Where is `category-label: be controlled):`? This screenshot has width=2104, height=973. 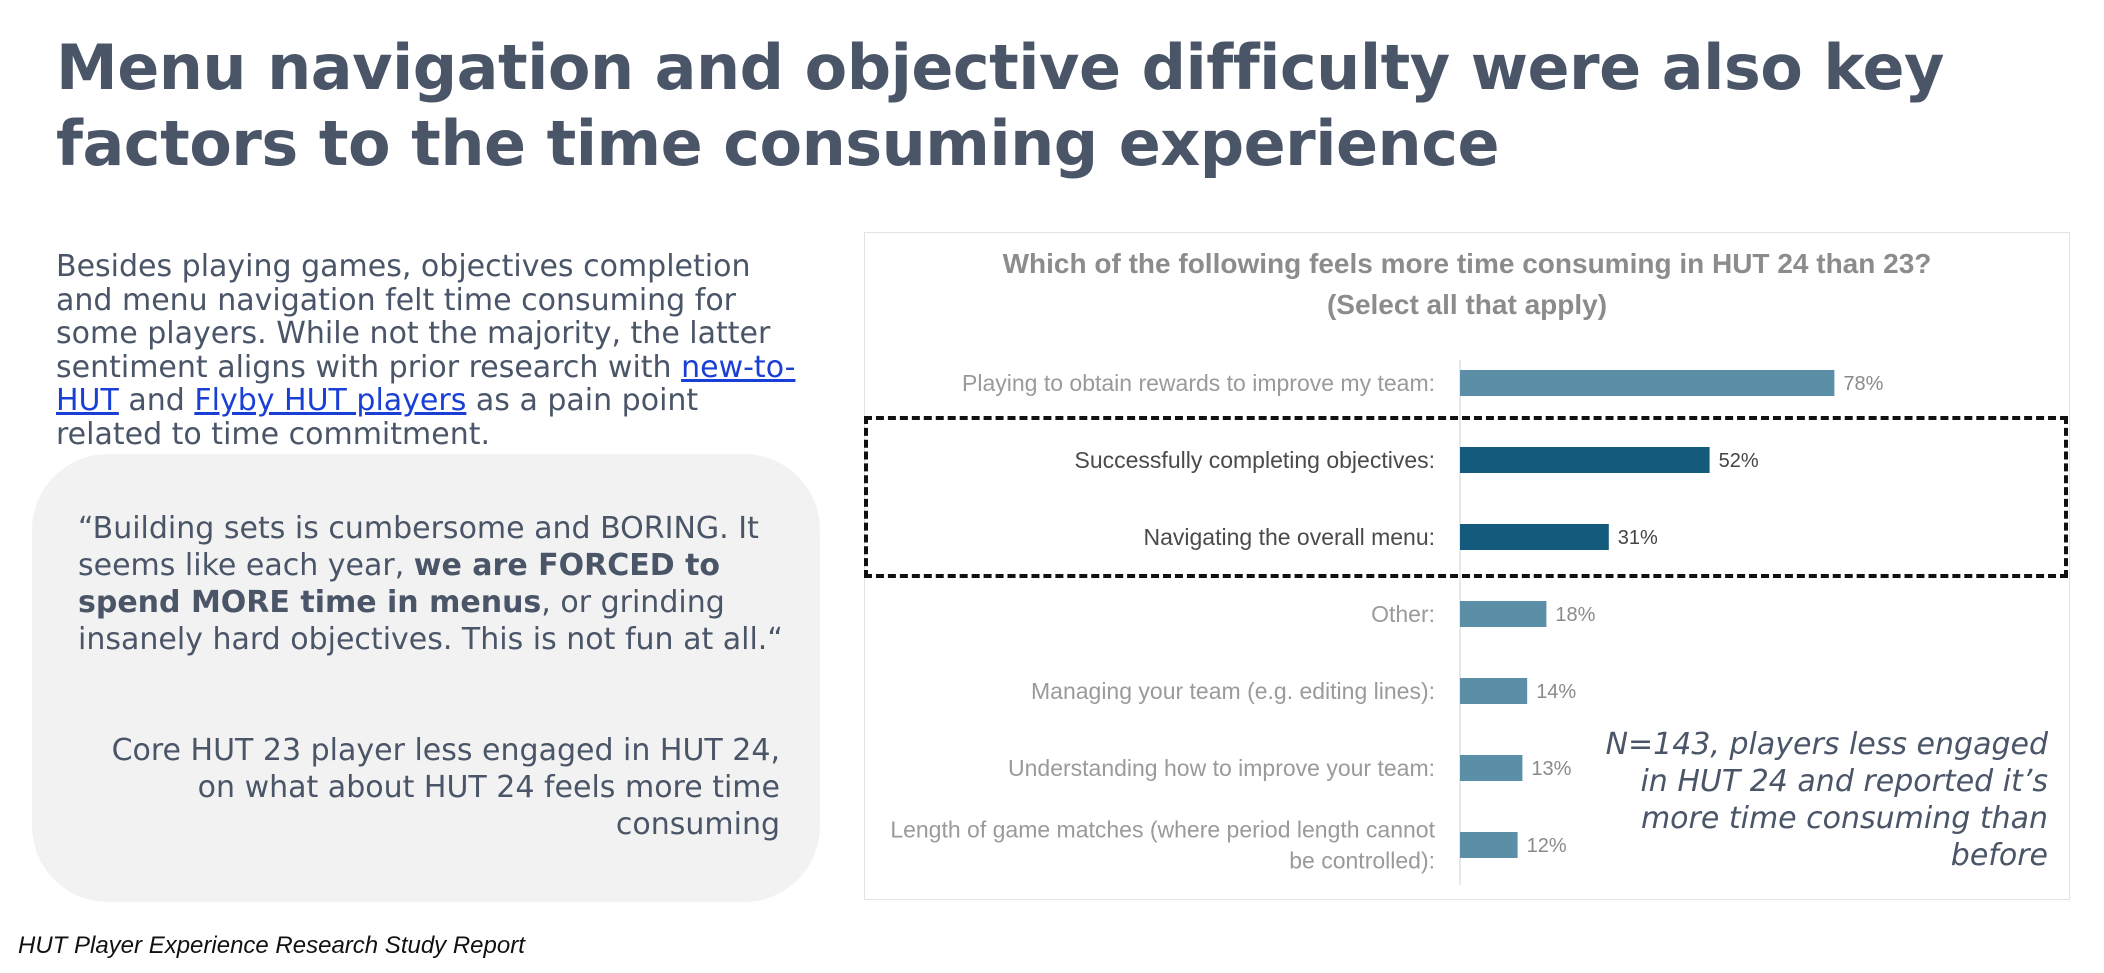
category-label: be controlled): is located at coordinates (1362, 861).